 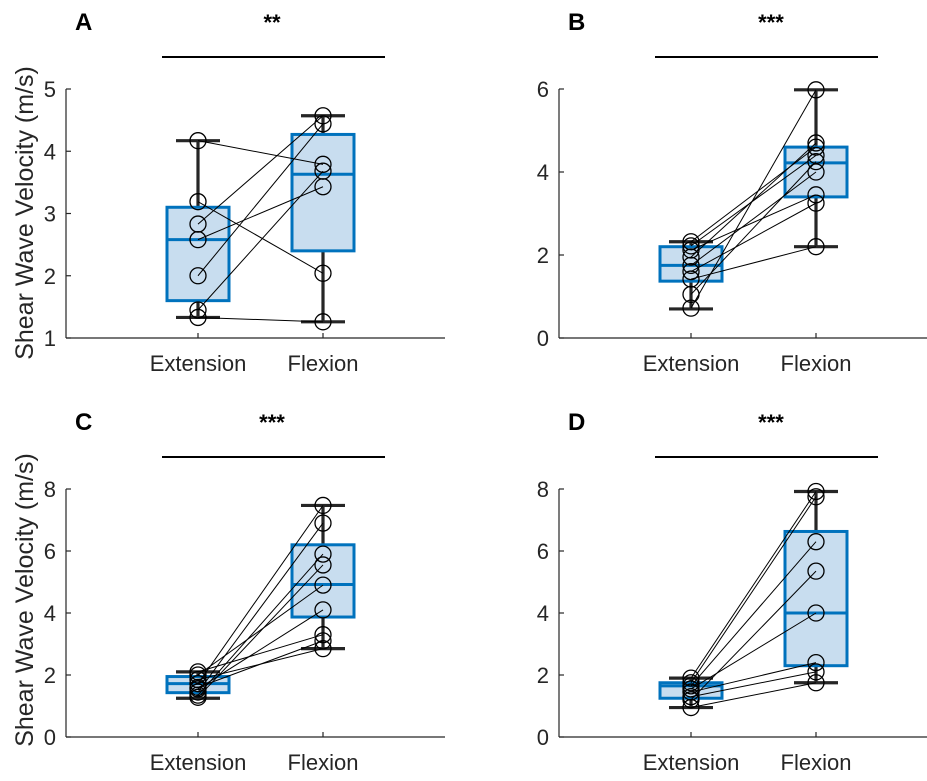 I want to click on y-tick-label: 5, so click(x=50, y=89).